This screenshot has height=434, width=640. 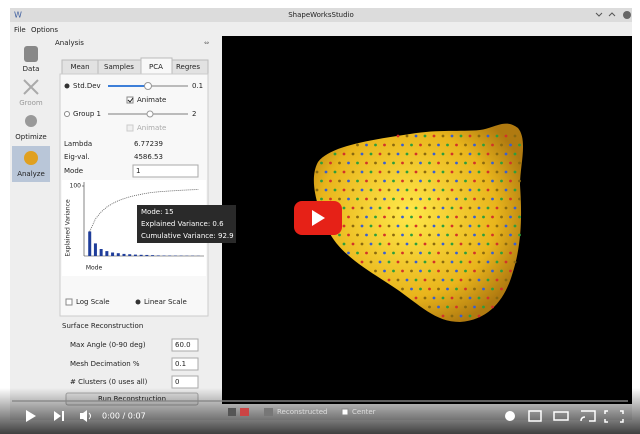 What do you see at coordinates (510, 416) in the screenshot?
I see `settings-control` at bounding box center [510, 416].